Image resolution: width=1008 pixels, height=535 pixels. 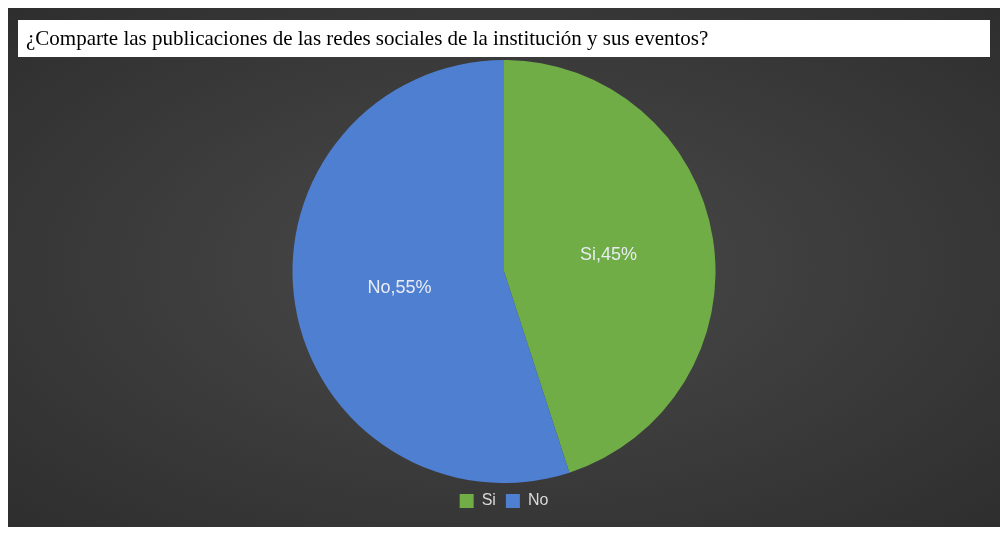 What do you see at coordinates (399, 287) in the screenshot?
I see `data-label: No,55%` at bounding box center [399, 287].